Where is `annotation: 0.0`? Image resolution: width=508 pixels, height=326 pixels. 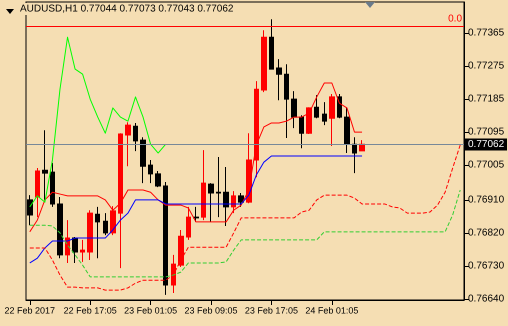 annotation: 0.0 is located at coordinates (455, 19).